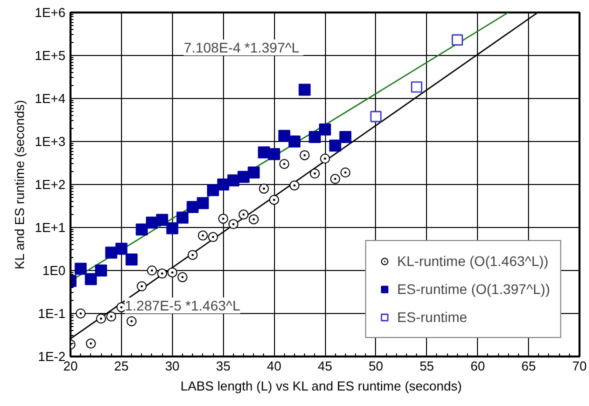 This screenshot has width=589, height=406. I want to click on x-tick-label: 25, so click(121, 366).